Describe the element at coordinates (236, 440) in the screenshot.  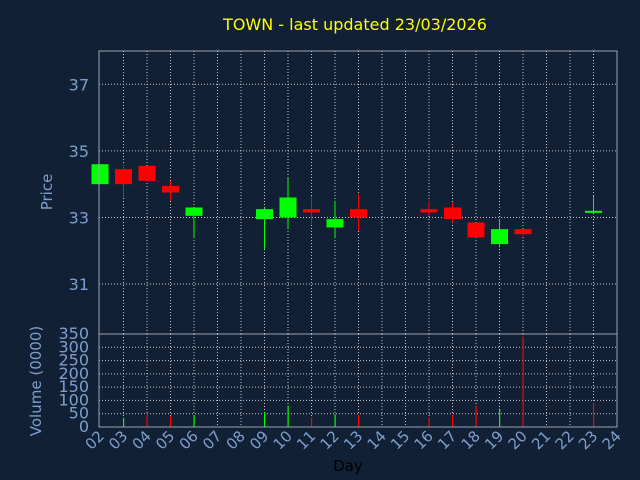
I see `x-tick-label: 08` at that location.